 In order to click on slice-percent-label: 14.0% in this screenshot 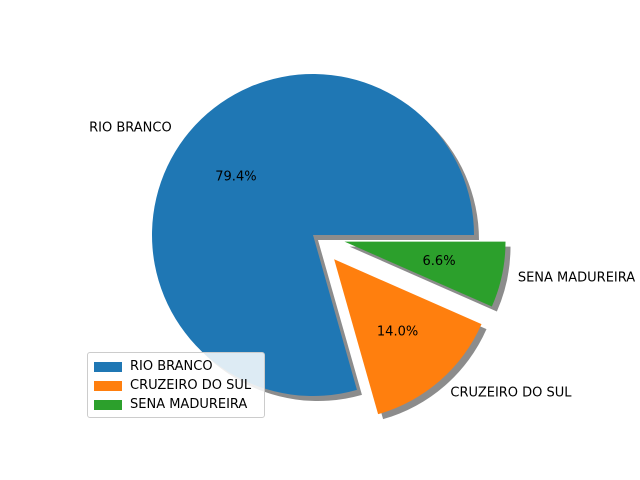, I will do `click(397, 332)`.